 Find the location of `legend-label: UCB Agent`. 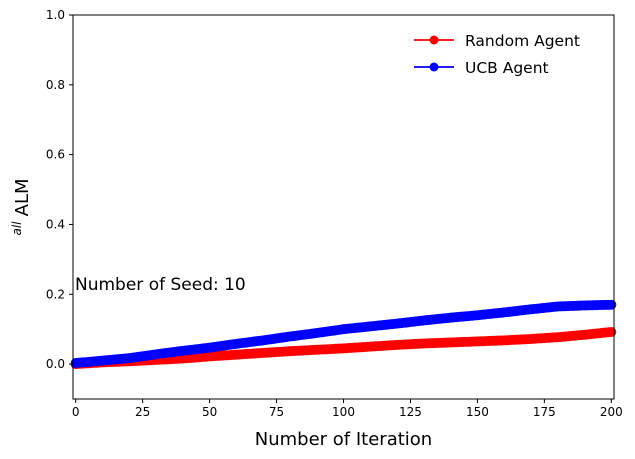

legend-label: UCB Agent is located at coordinates (507, 68).